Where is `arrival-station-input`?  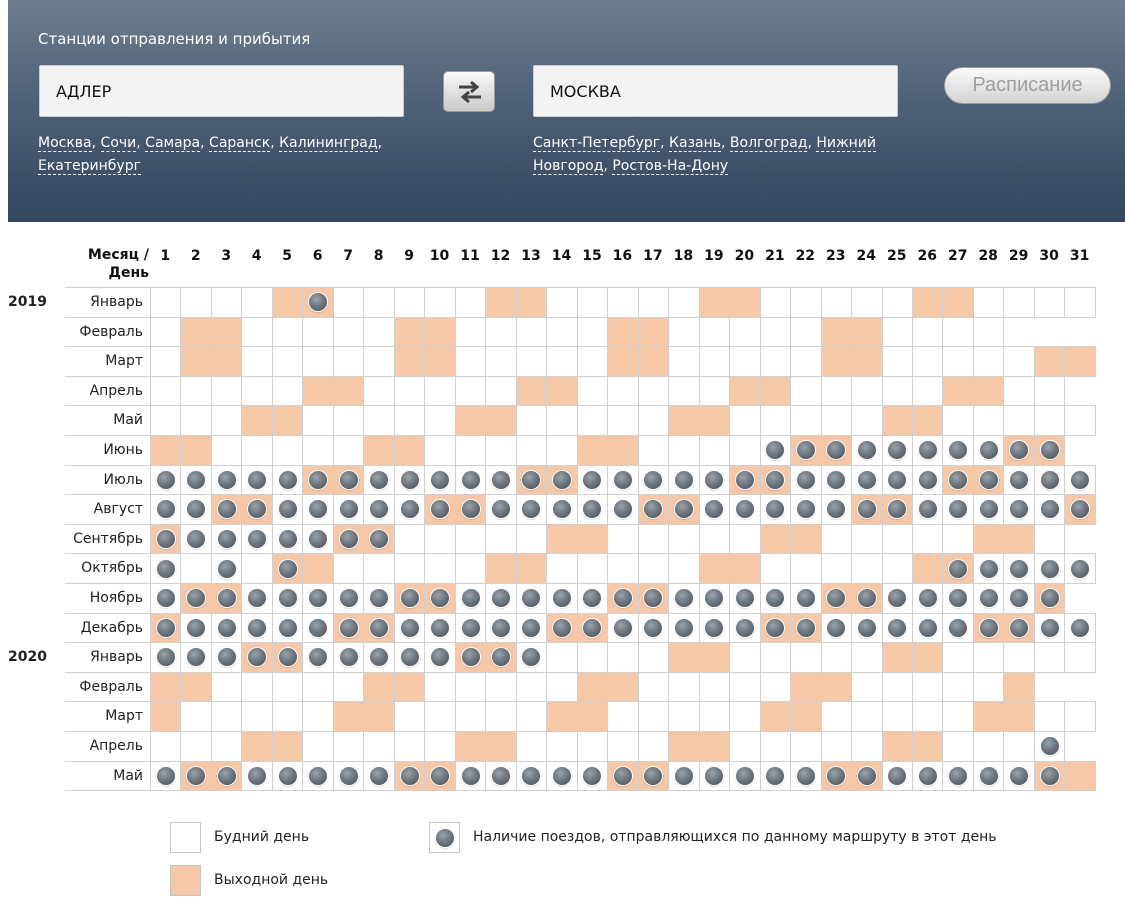 arrival-station-input is located at coordinates (715, 91).